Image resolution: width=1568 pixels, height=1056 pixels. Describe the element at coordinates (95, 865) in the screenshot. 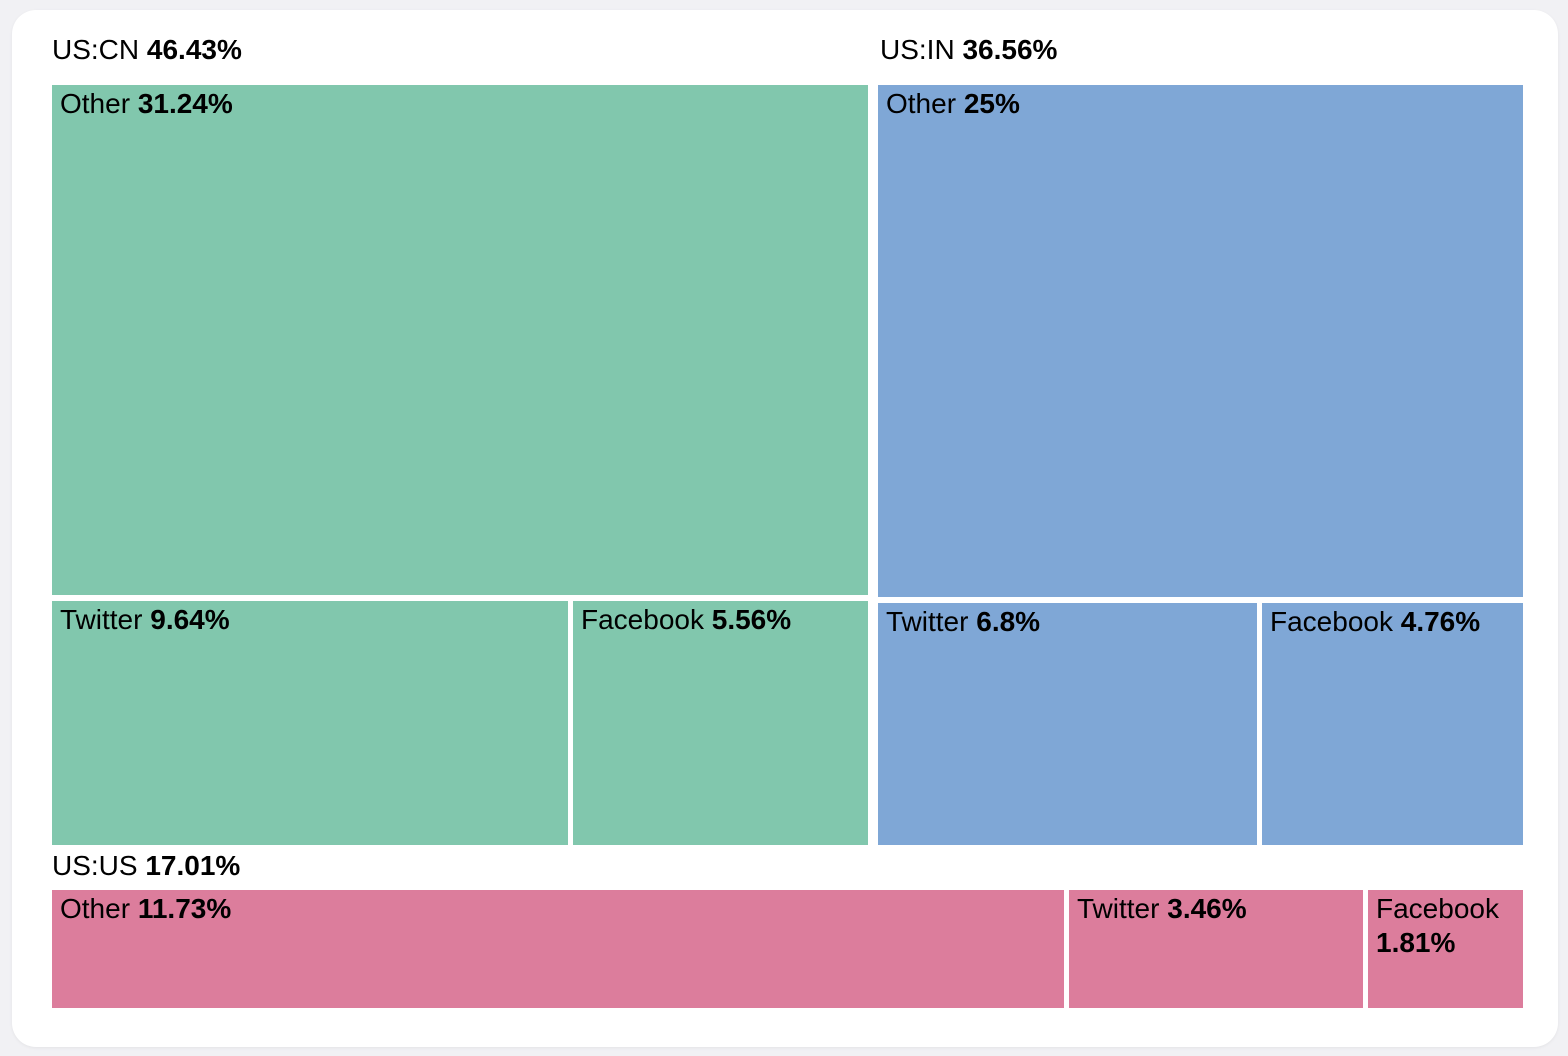

I see `group-name: US:US` at that location.